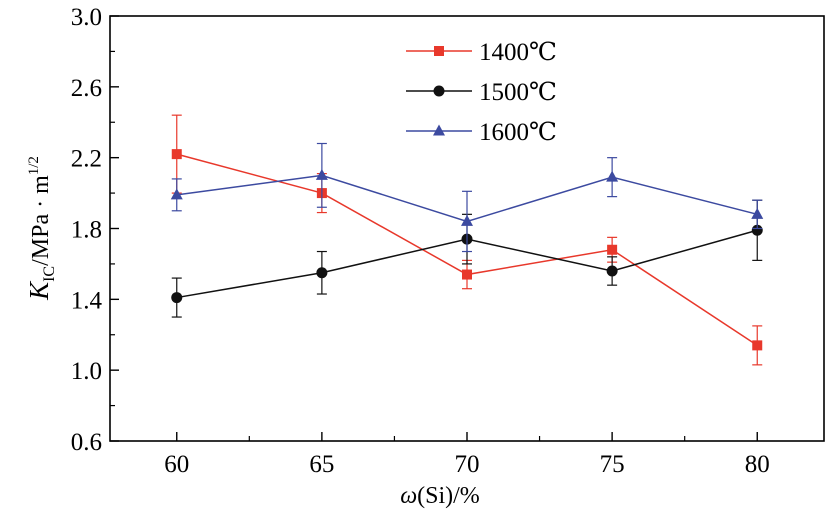  I want to click on y-tick-label: 1.0, so click(86, 371).